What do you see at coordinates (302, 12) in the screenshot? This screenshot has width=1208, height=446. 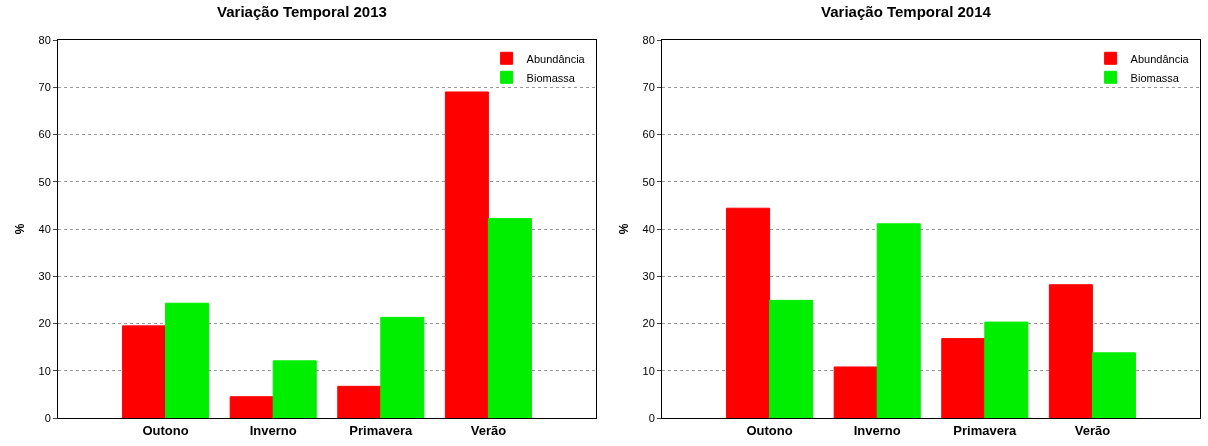 I see `chart-title: Variação Temporal 2013` at bounding box center [302, 12].